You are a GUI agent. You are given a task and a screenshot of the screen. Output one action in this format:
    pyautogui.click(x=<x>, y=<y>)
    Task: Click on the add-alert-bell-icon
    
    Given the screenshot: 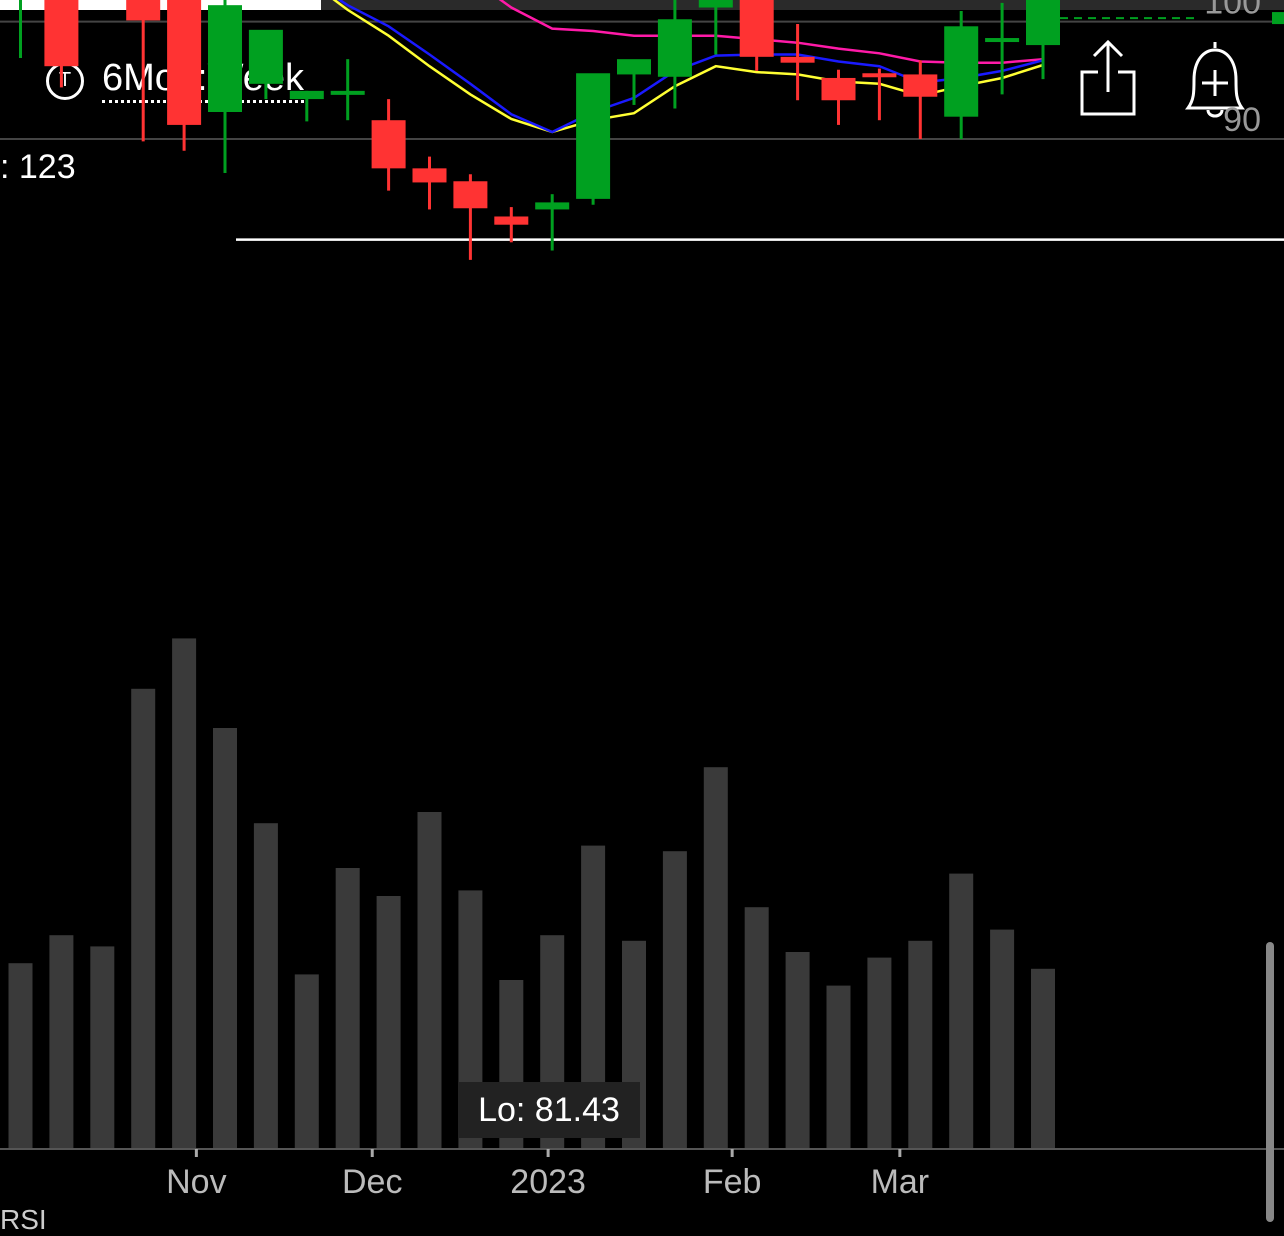 What is the action you would take?
    pyautogui.click(x=1215, y=80)
    